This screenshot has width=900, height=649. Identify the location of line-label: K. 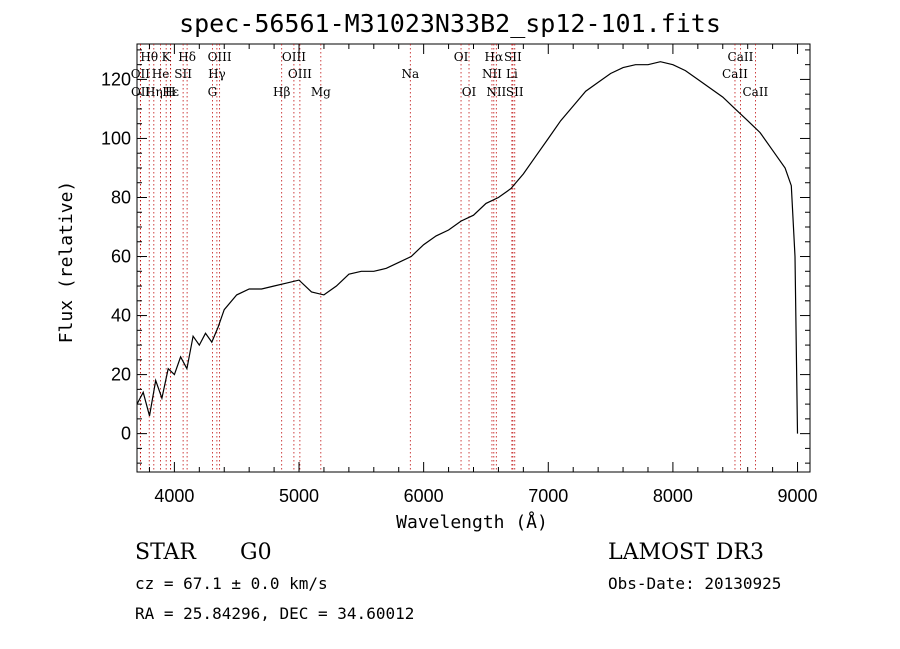
(167, 57).